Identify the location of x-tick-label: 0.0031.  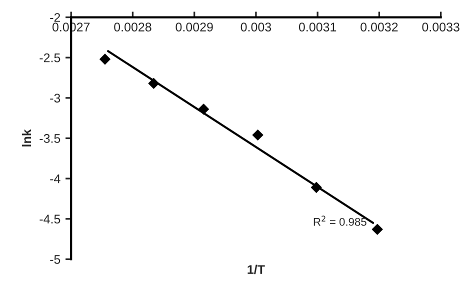
(317, 27).